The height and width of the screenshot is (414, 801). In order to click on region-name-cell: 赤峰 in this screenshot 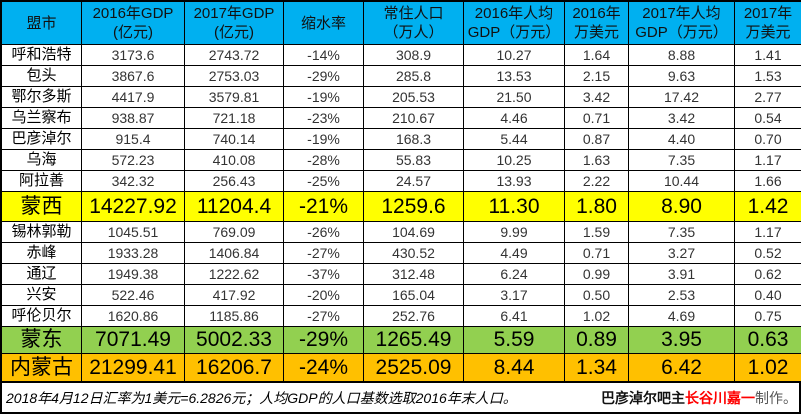, I will do `click(41, 253)`.